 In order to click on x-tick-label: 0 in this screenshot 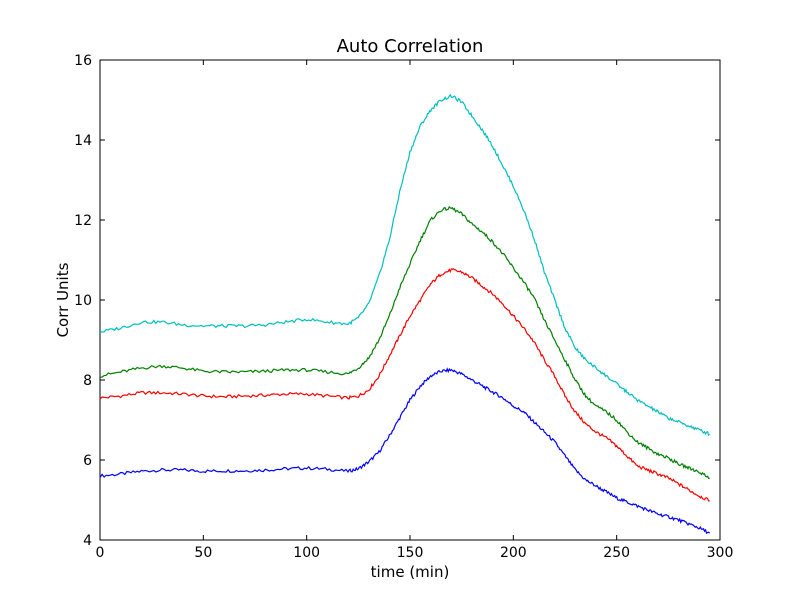, I will do `click(100, 553)`.